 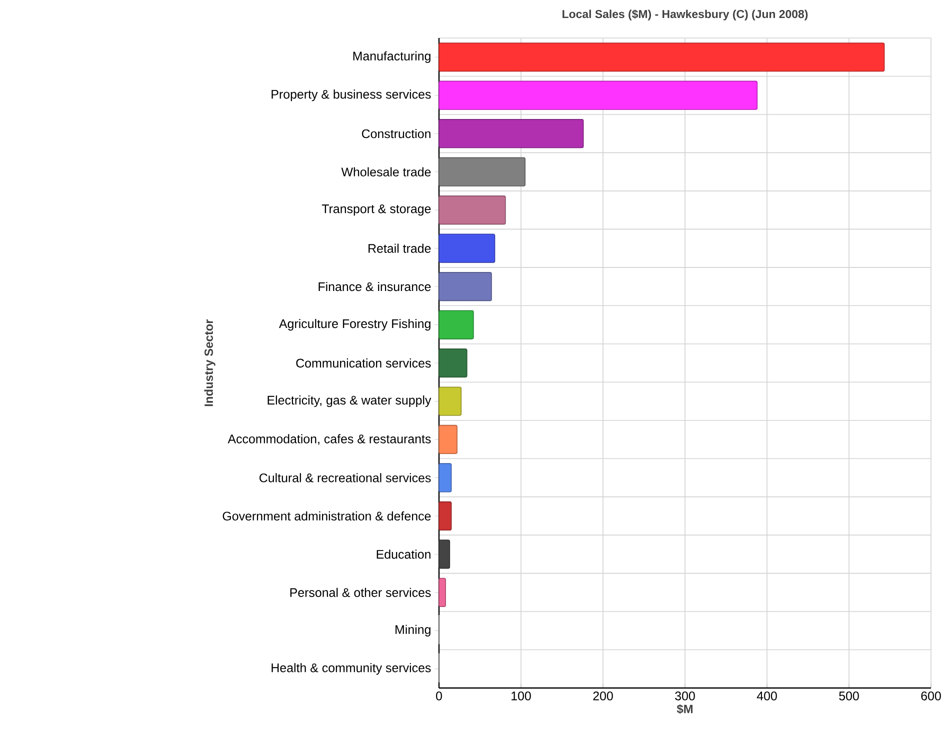 I want to click on y-tick-label: Electricity, gas & water supply, so click(x=350, y=401).